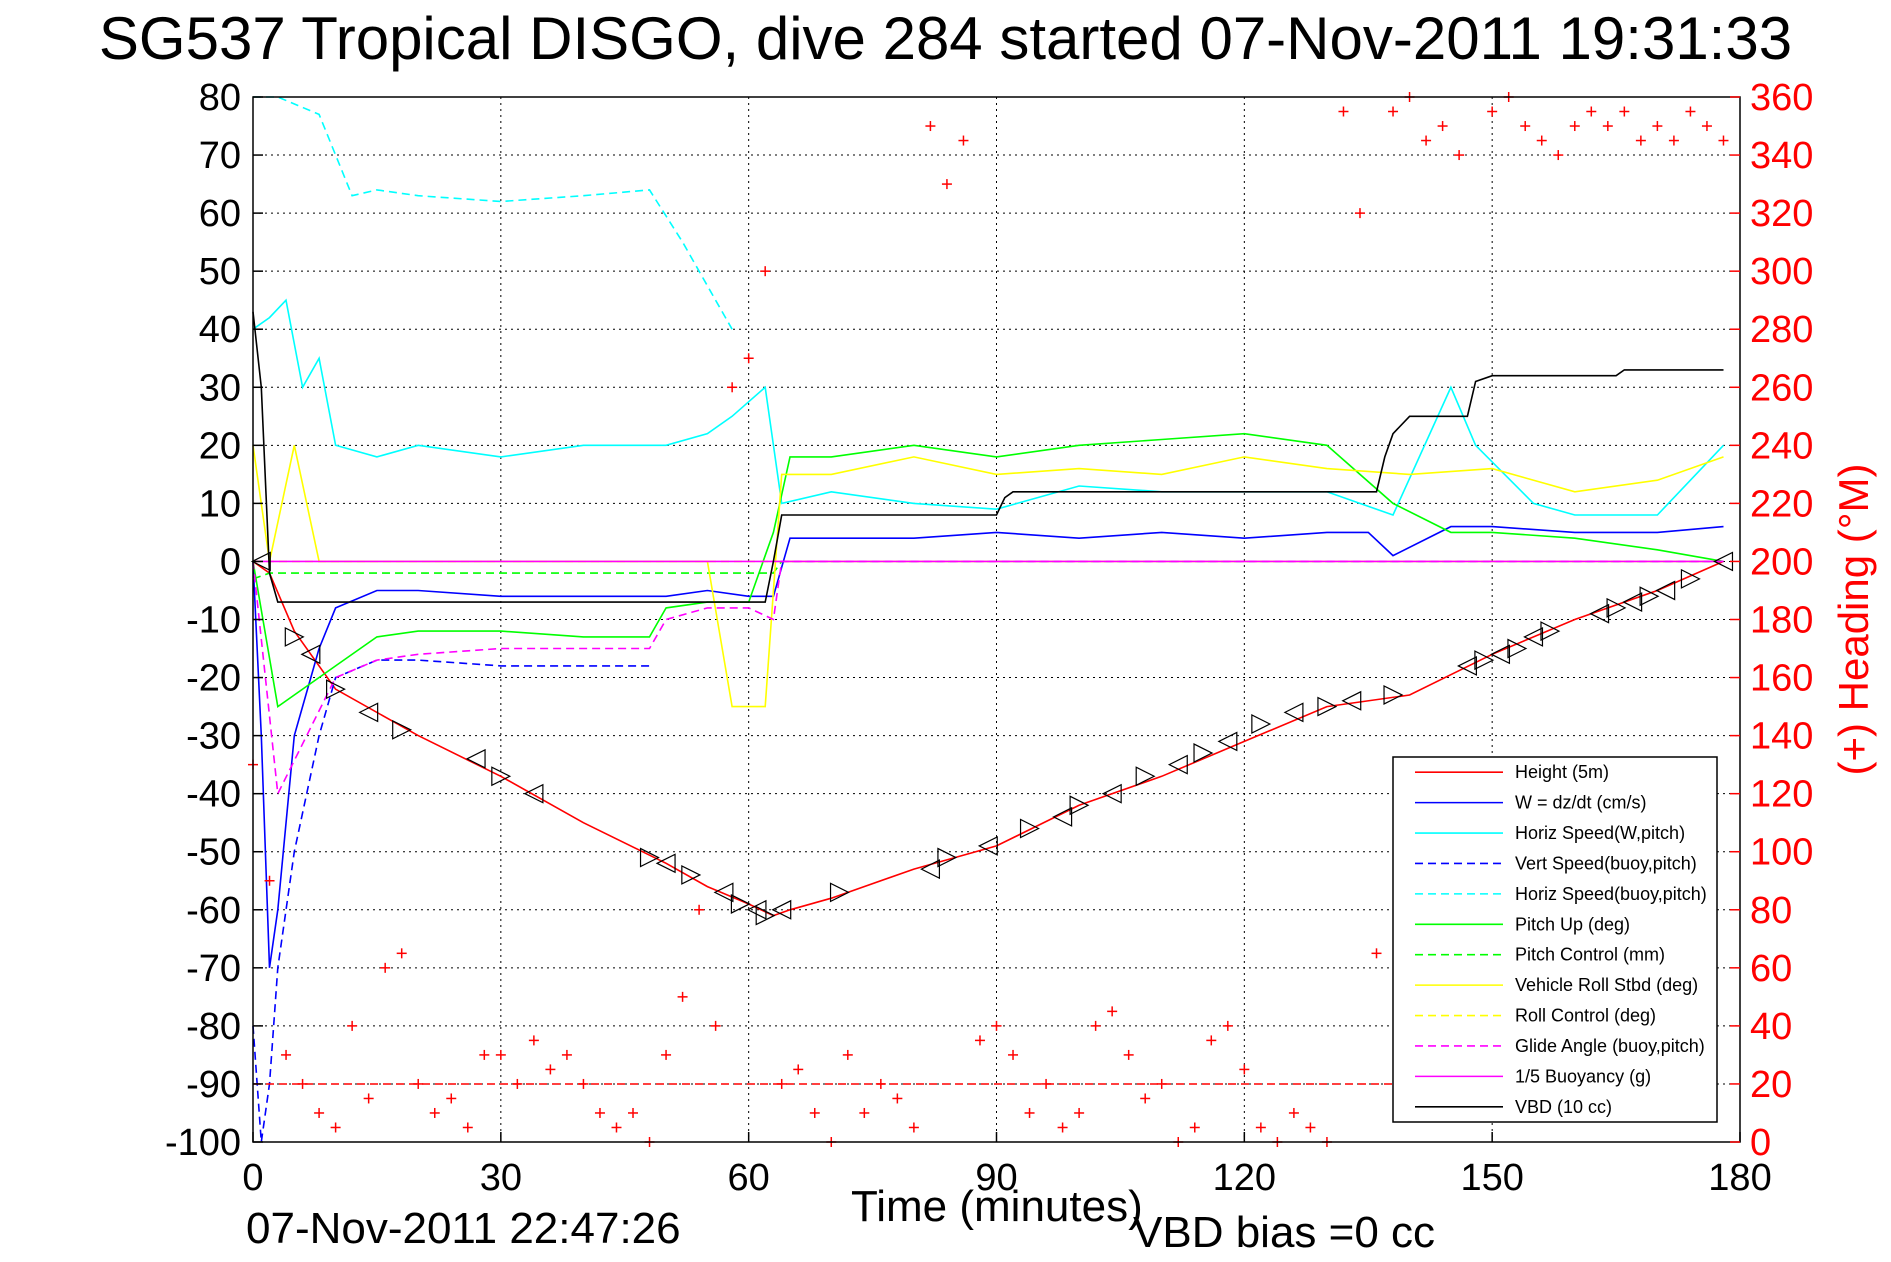 Image resolution: width=1891 pixels, height=1262 pixels. Describe the element at coordinates (1853, 619) in the screenshot. I see `y-axis-label-right: (+) Heading (°M)` at that location.